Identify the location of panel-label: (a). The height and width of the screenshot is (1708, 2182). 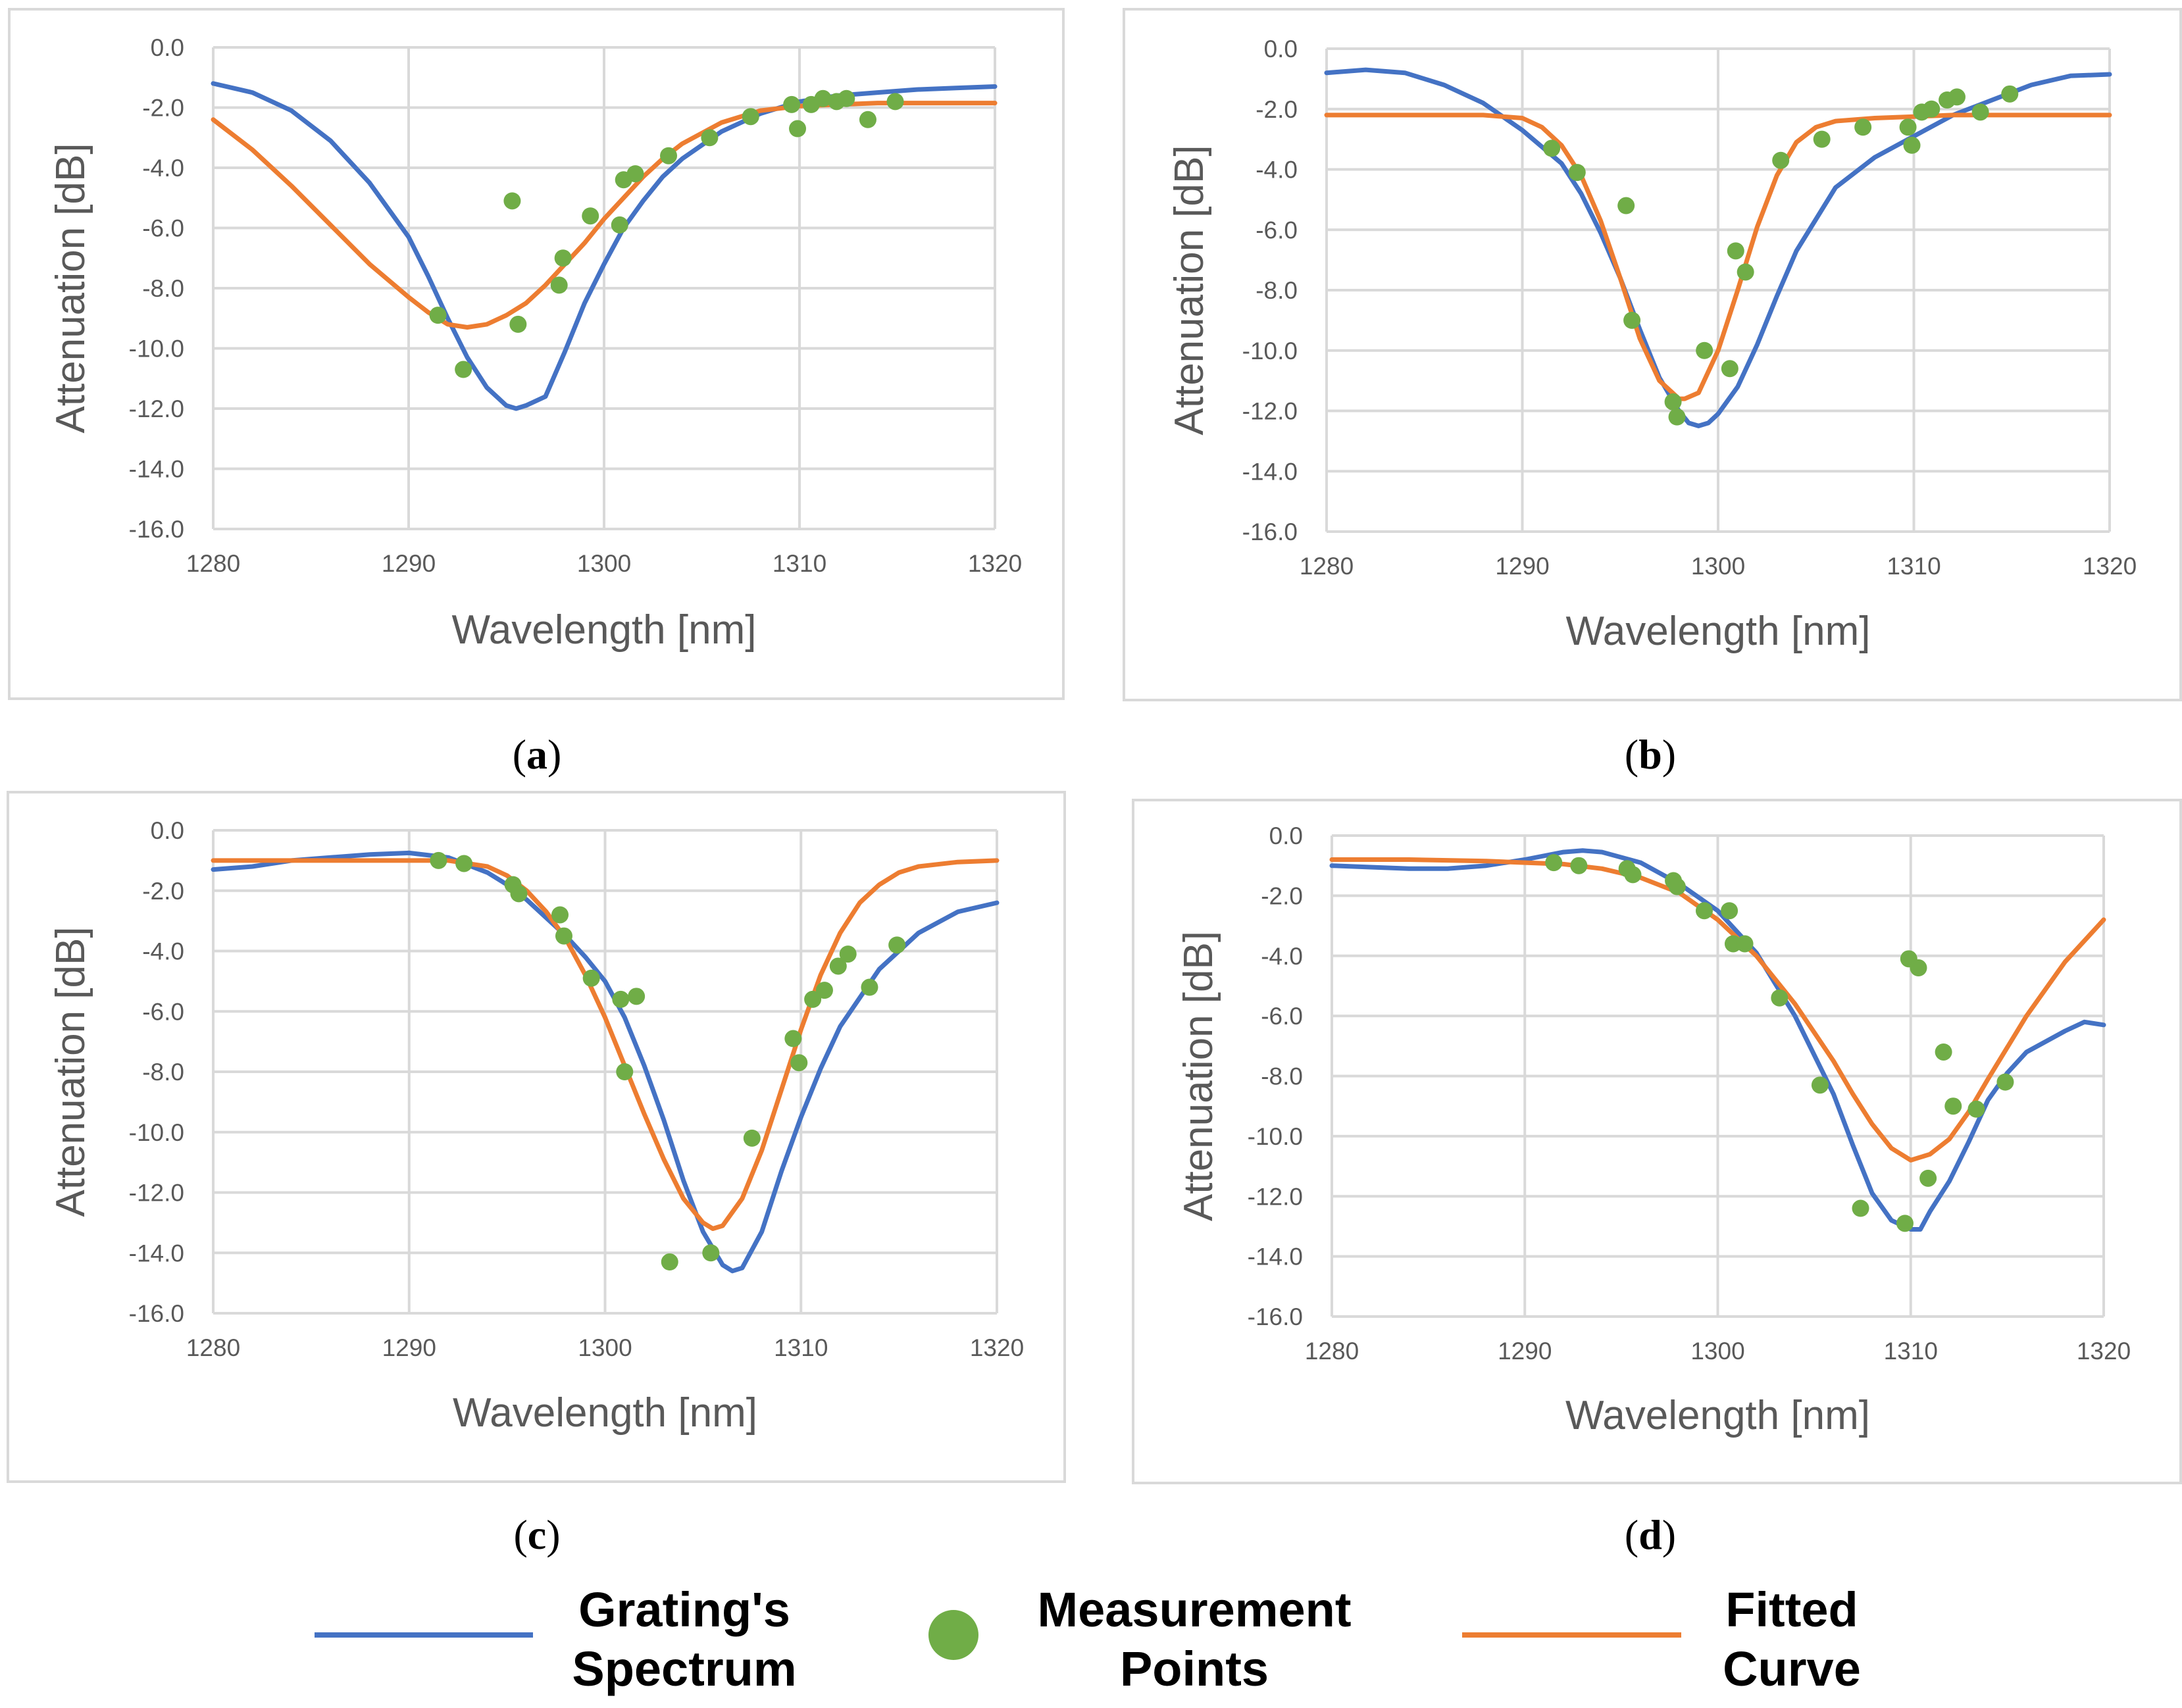
(537, 754).